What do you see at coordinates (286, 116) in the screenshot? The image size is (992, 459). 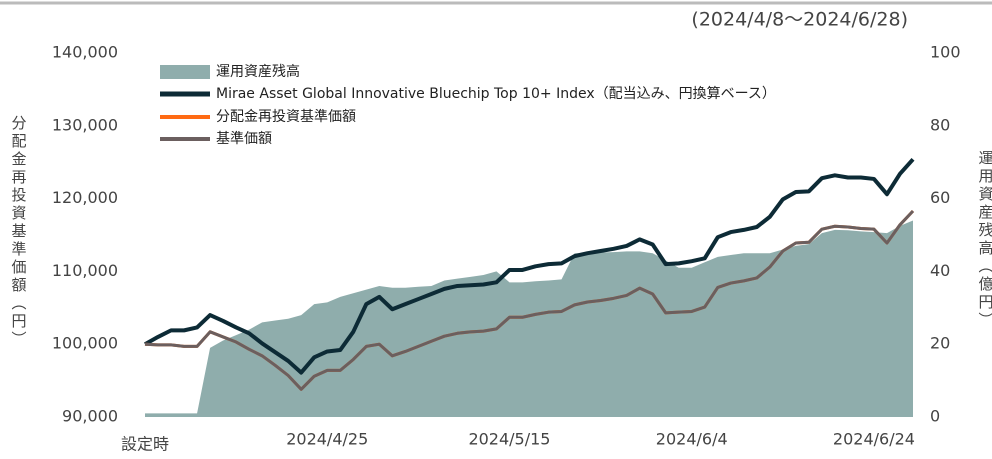 I see `legend-label: 分配金再投資基準価額` at bounding box center [286, 116].